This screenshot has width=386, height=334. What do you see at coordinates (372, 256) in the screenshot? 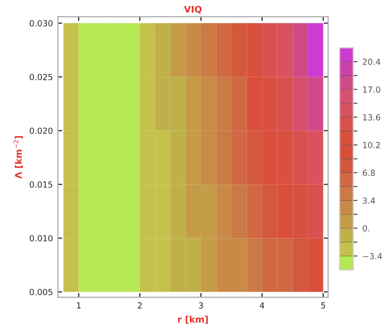
I see `color-bar-label: −3.4` at bounding box center [372, 256].